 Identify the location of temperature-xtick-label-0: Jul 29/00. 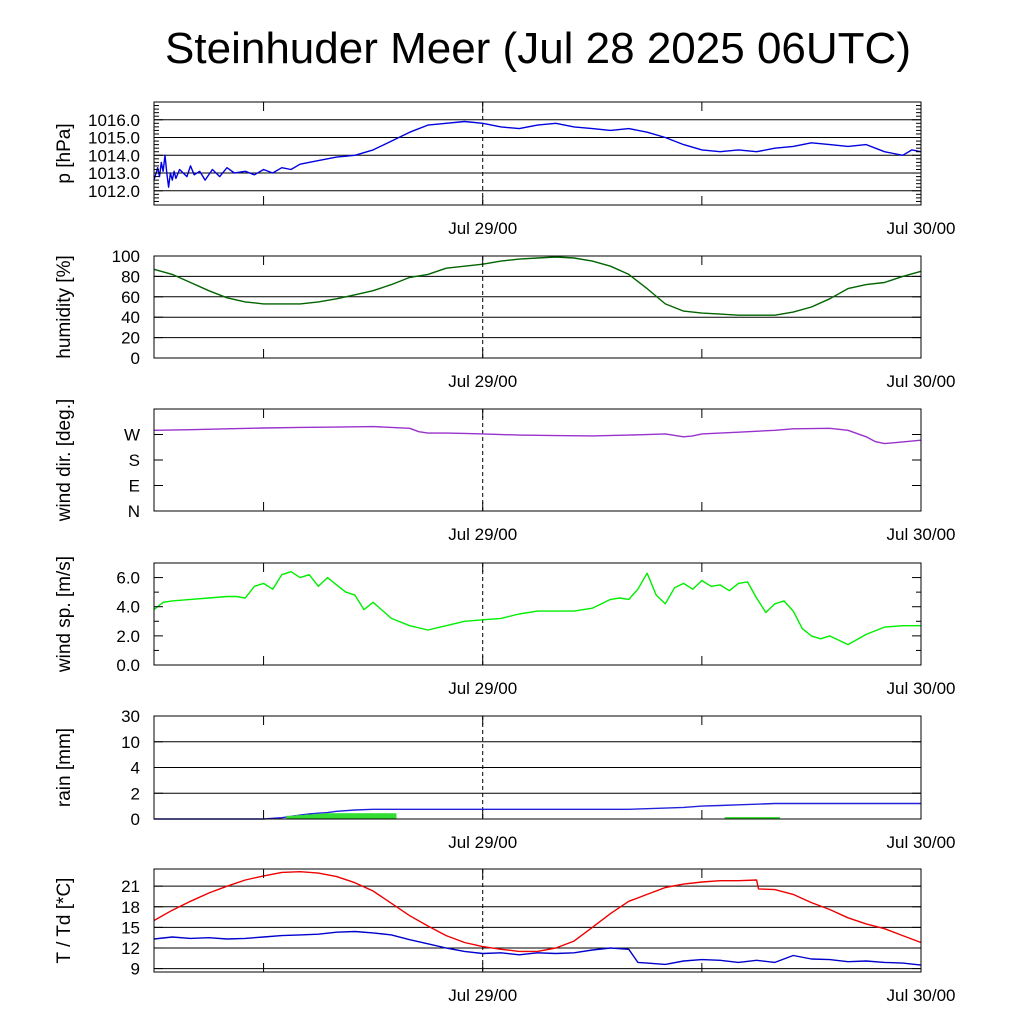
(482, 995).